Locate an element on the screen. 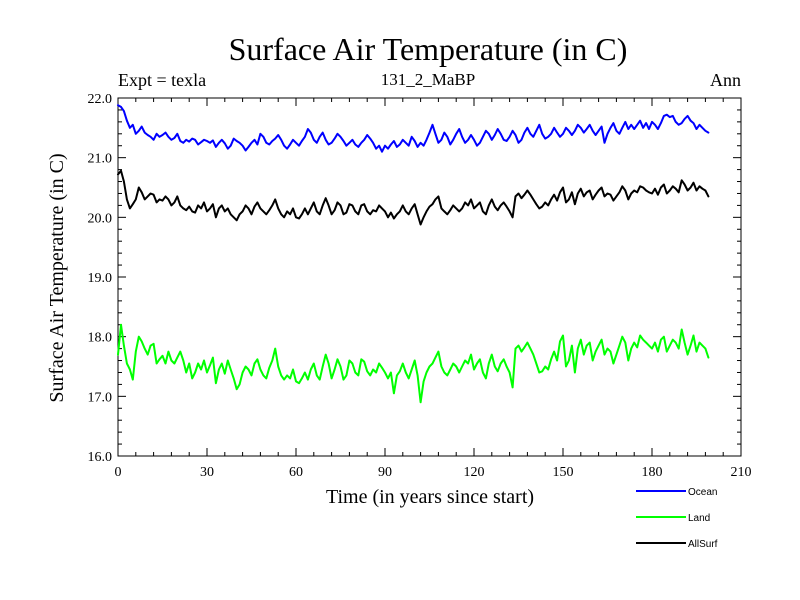 This screenshot has width=800, height=600. series-line-ocean is located at coordinates (413, 128).